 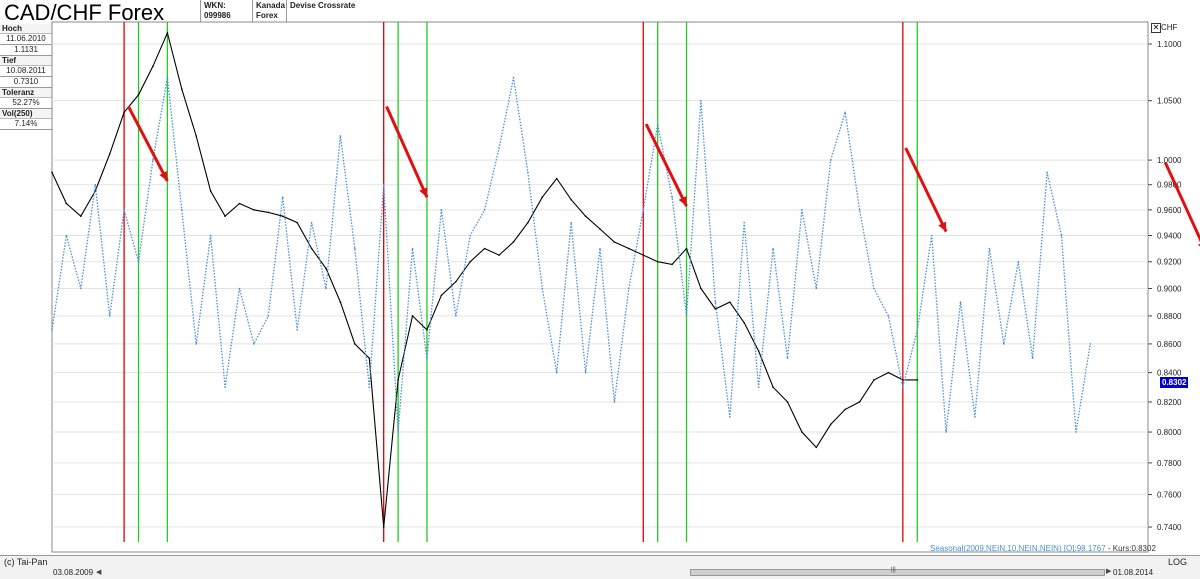 I want to click on y-tick-label: 0.7400, so click(x=1169, y=527).